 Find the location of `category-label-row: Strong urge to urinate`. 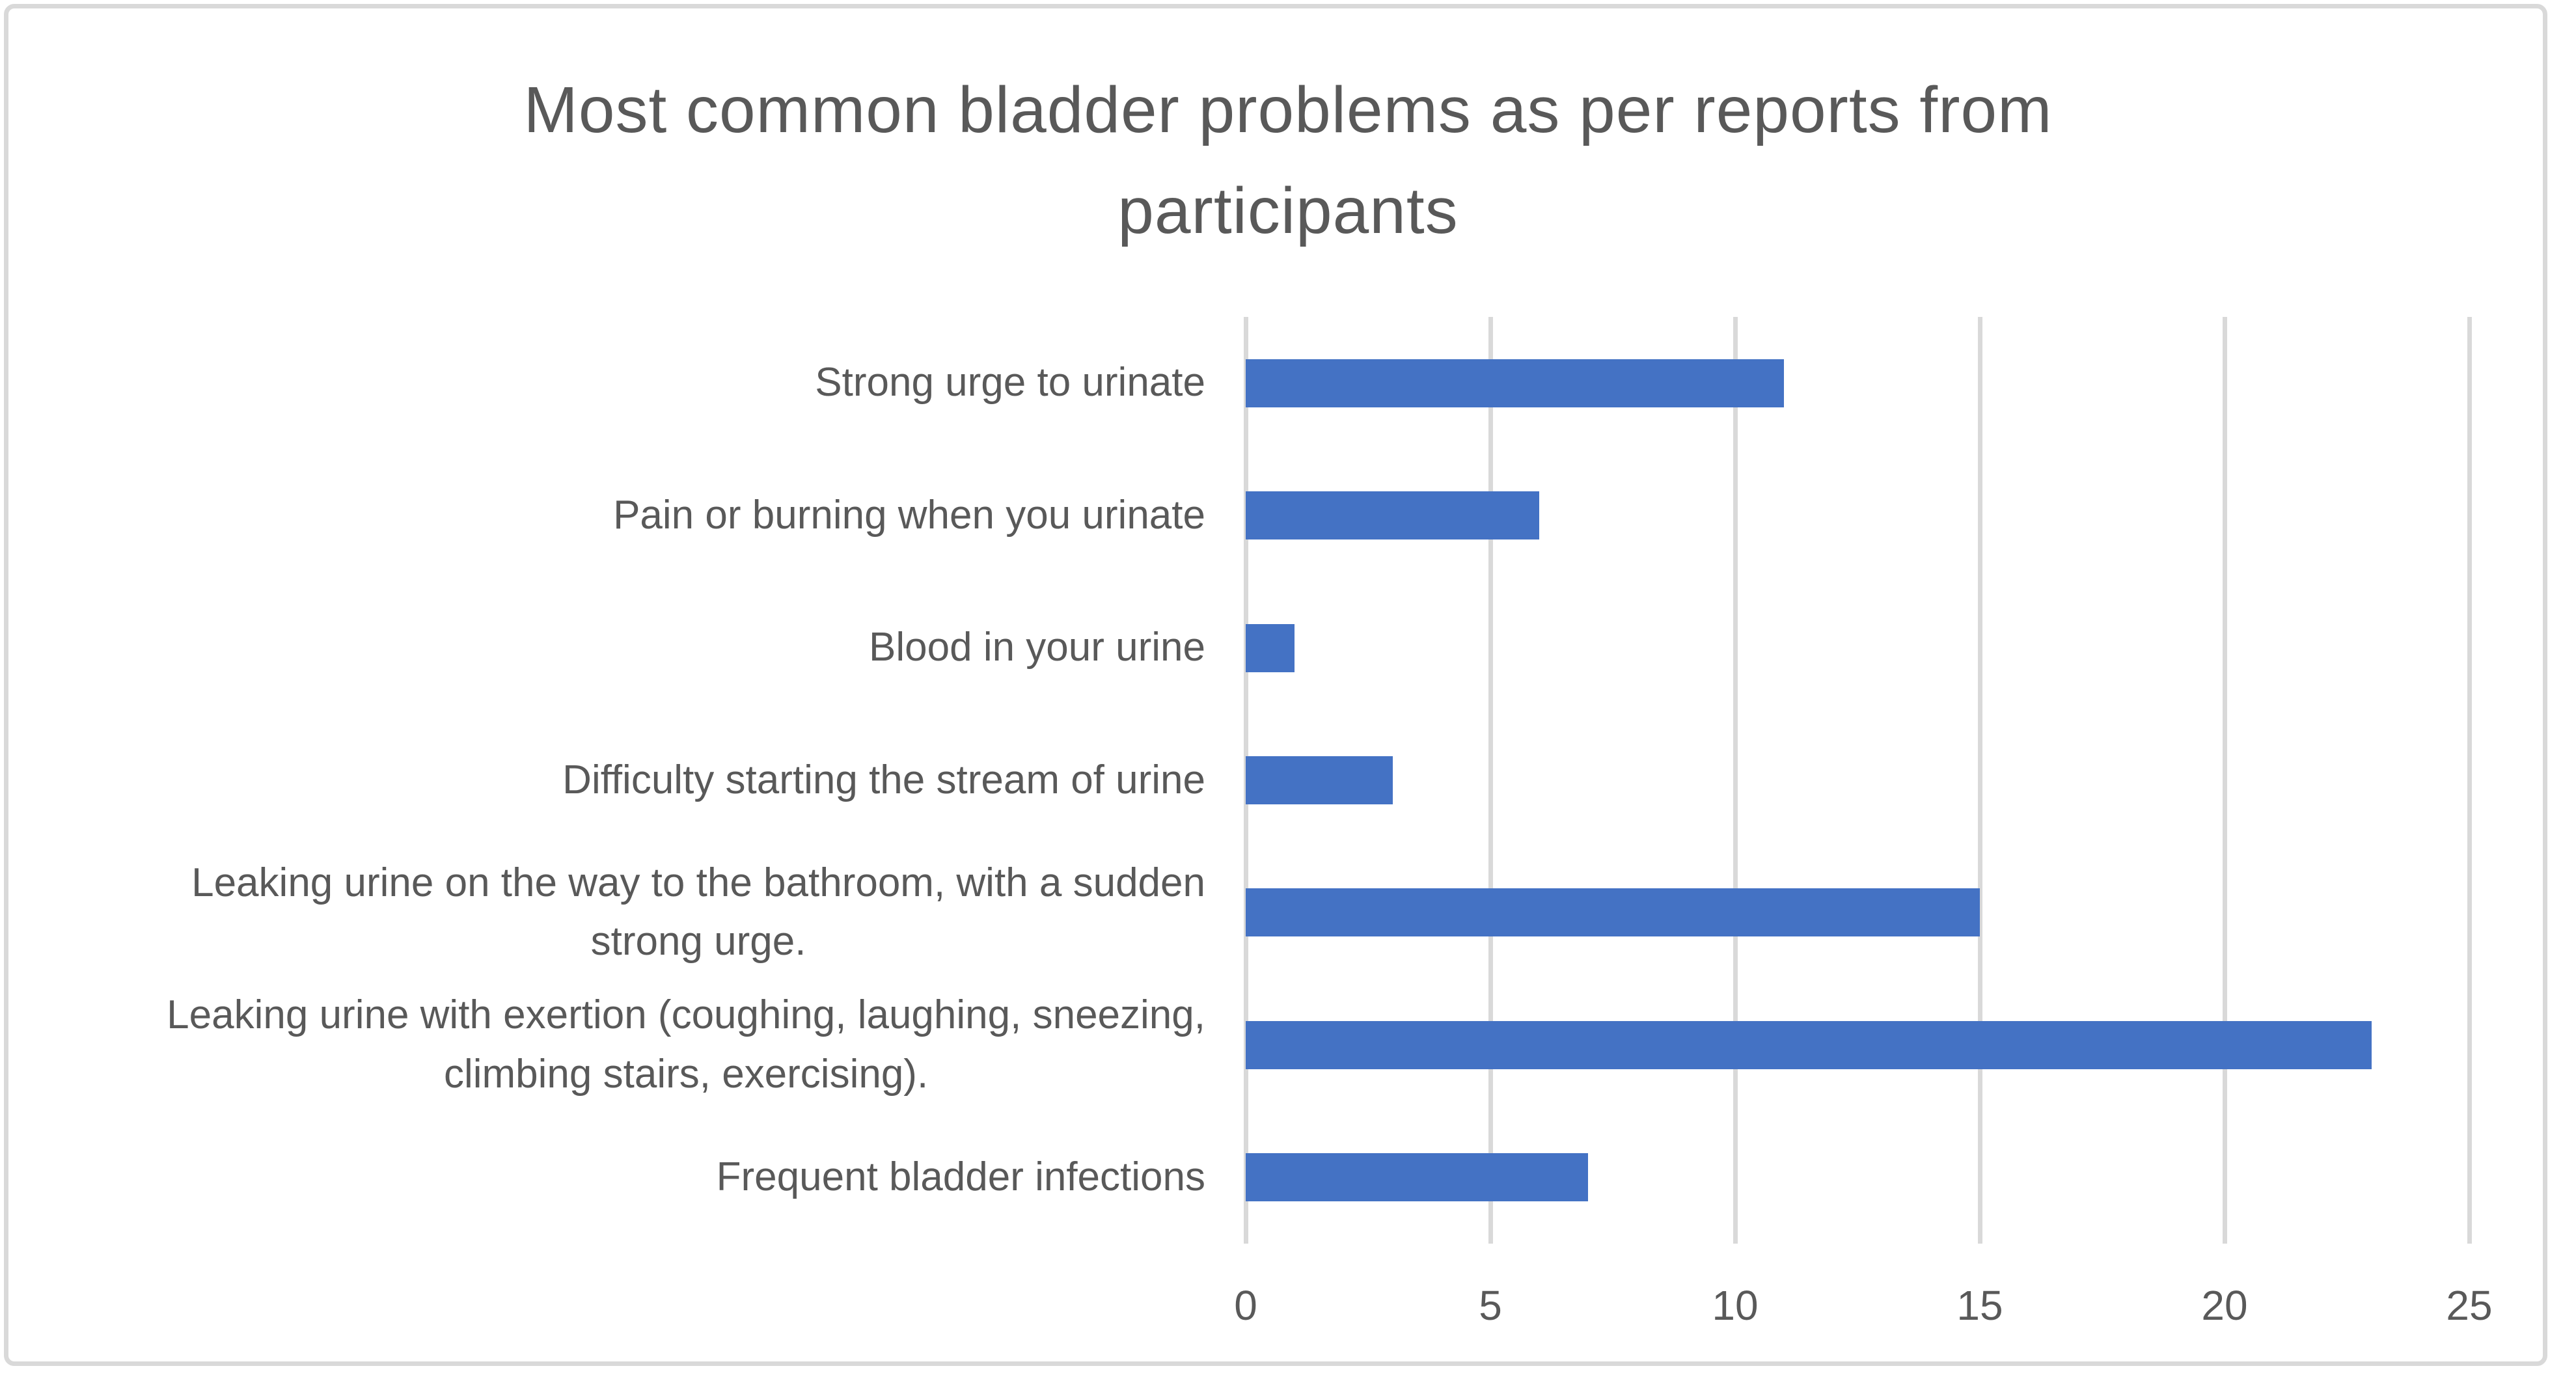

category-label-row: Strong urge to urinate is located at coordinates (616, 383).